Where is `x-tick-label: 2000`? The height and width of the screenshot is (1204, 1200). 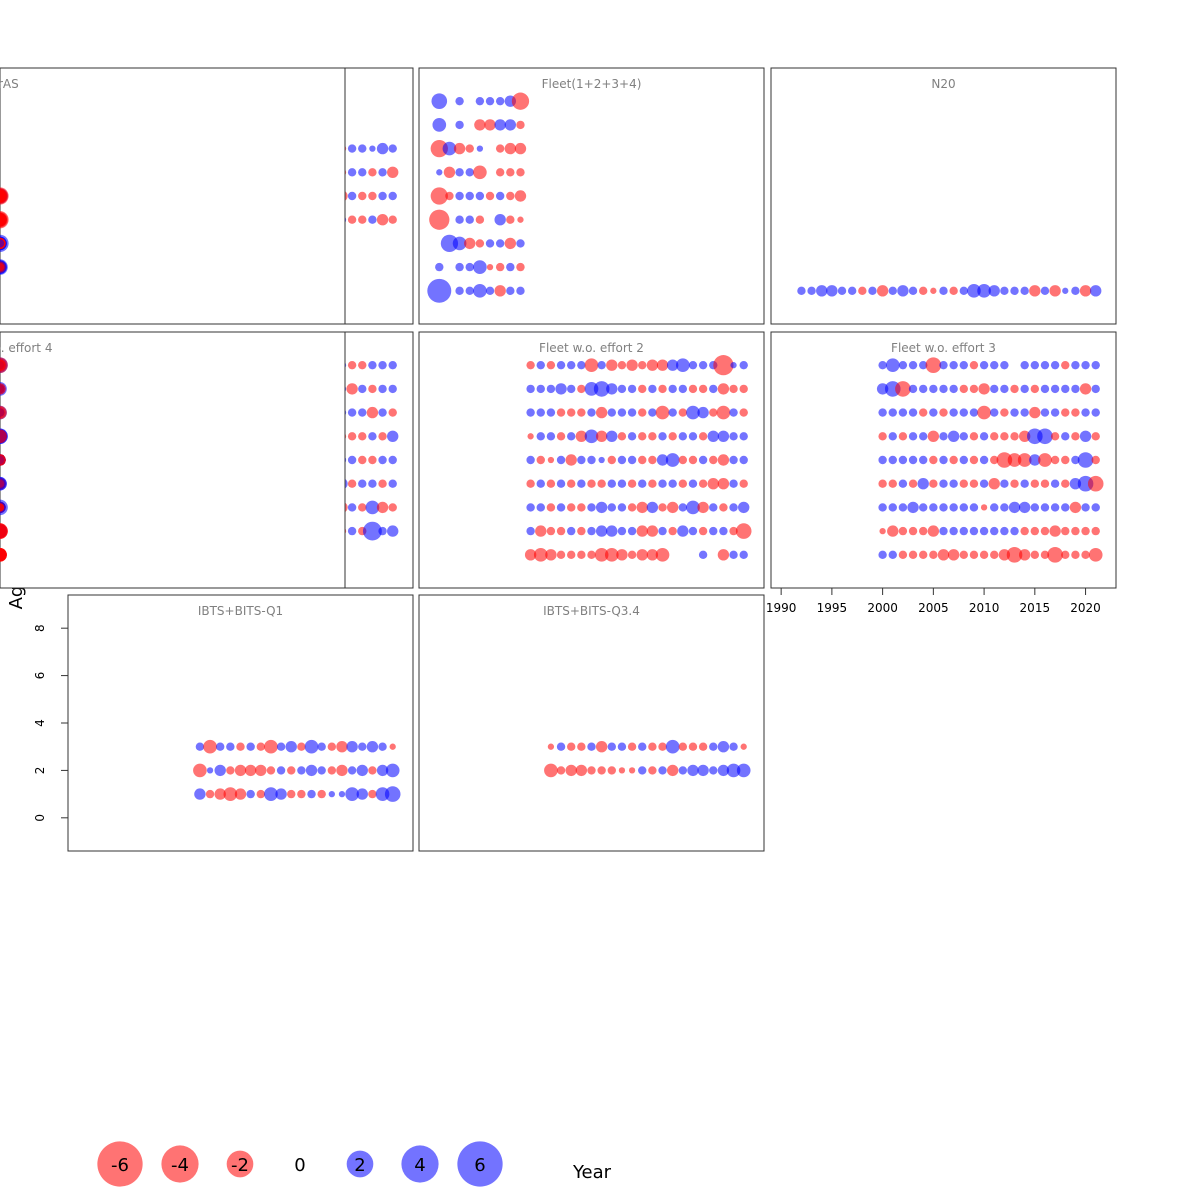 x-tick-label: 2000 is located at coordinates (882, 608).